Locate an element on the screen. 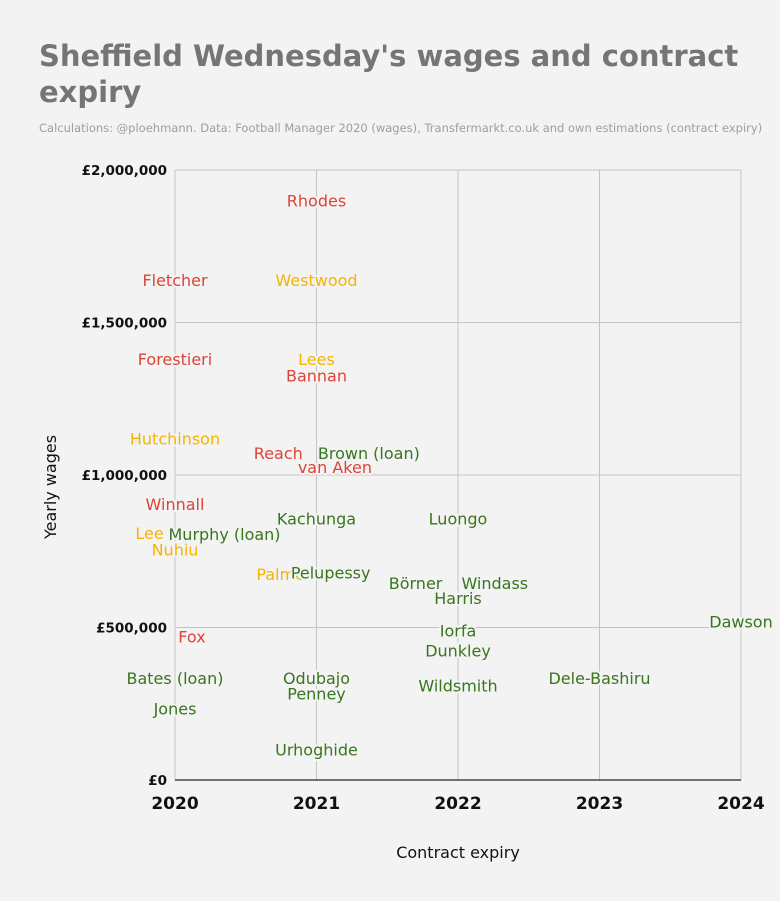 This screenshot has height=901, width=780. point-label: Urhoghide is located at coordinates (316, 750).